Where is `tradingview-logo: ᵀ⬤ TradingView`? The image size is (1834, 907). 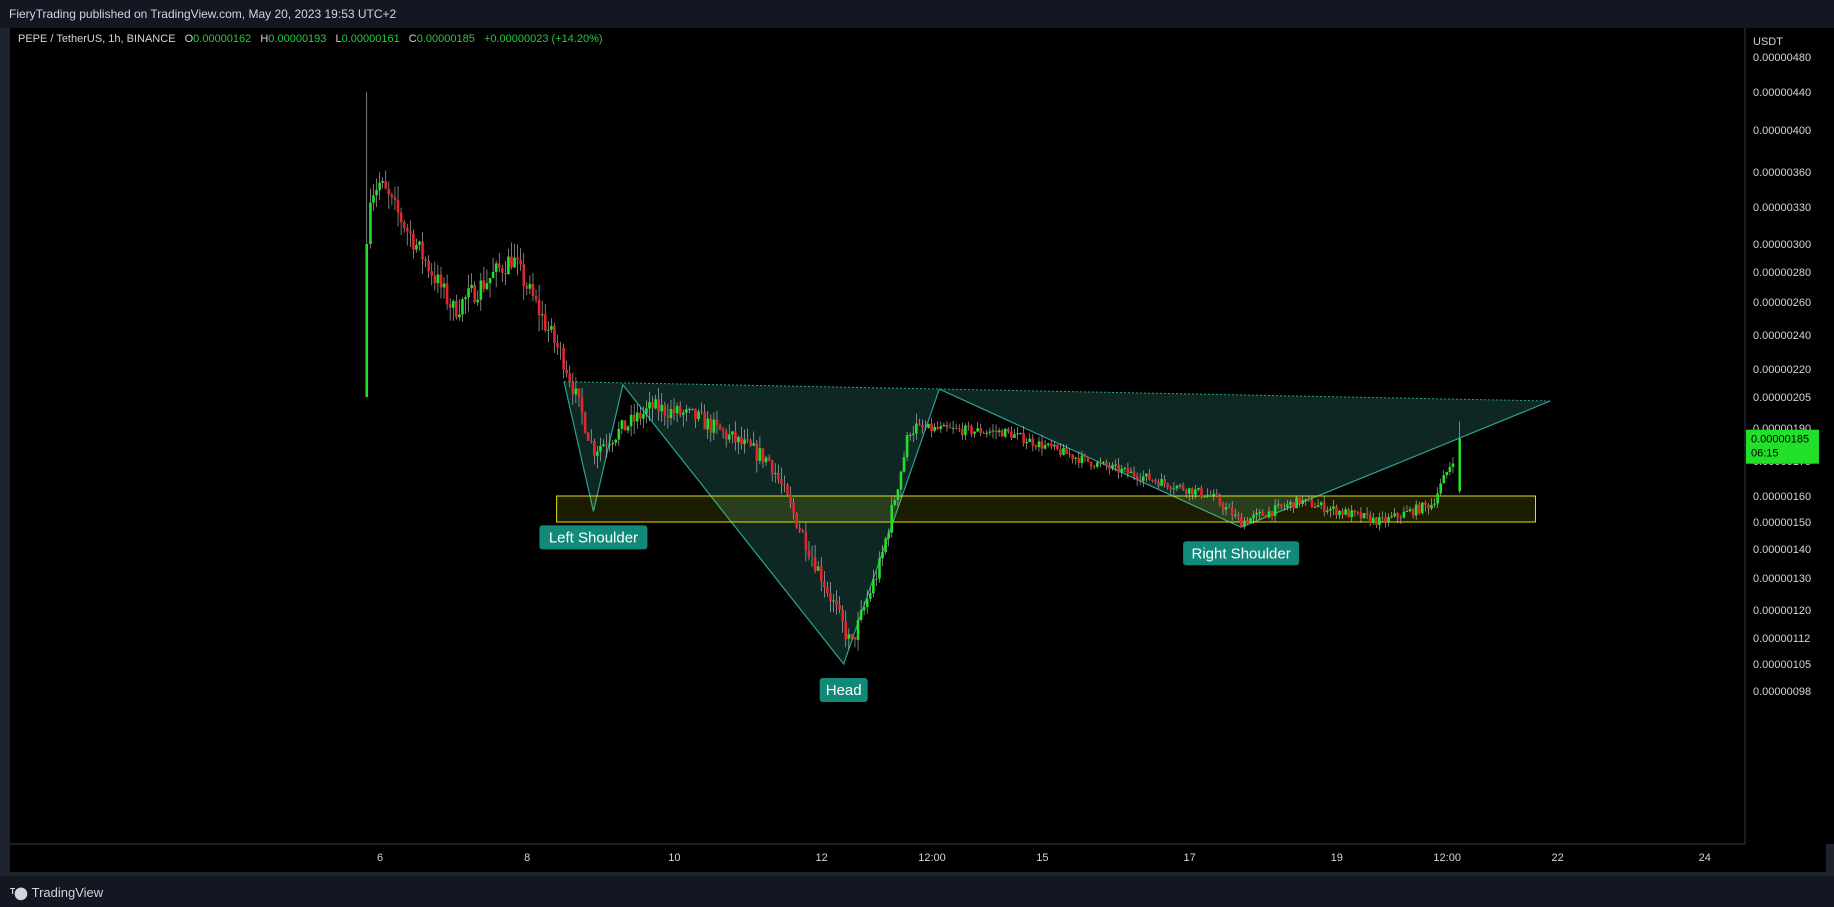 tradingview-logo: ᵀ⬤ TradingView is located at coordinates (56, 893).